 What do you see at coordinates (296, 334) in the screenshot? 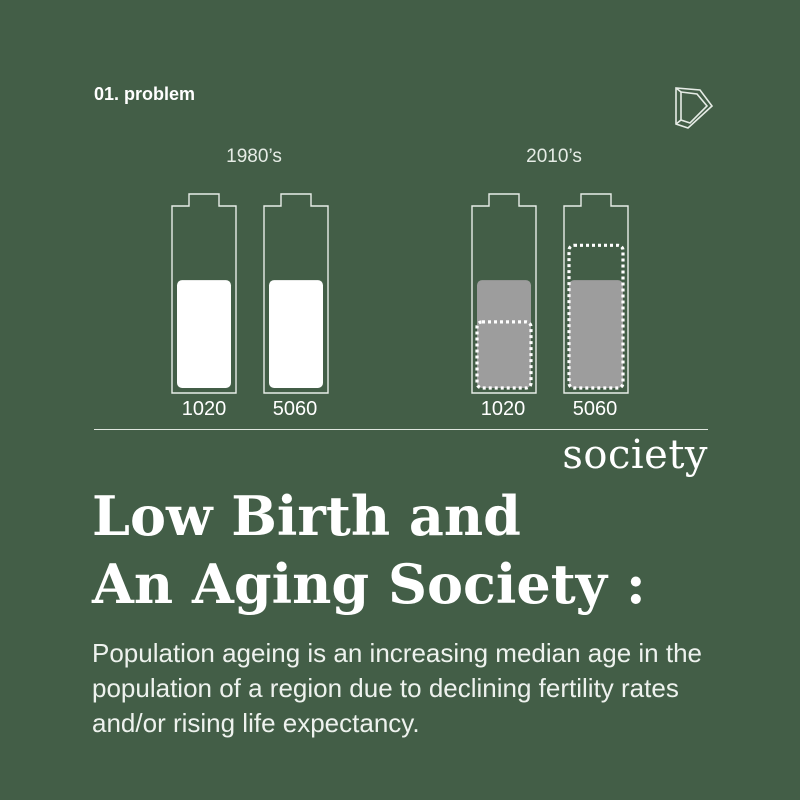
I see `battery-0-1-fill` at bounding box center [296, 334].